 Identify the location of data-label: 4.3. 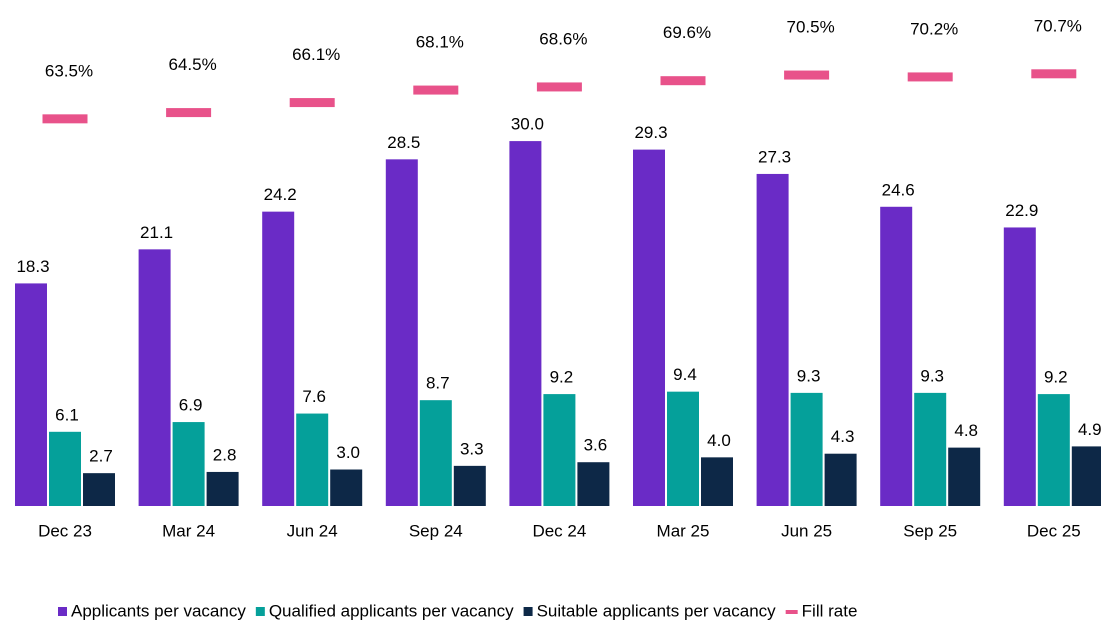
(843, 436).